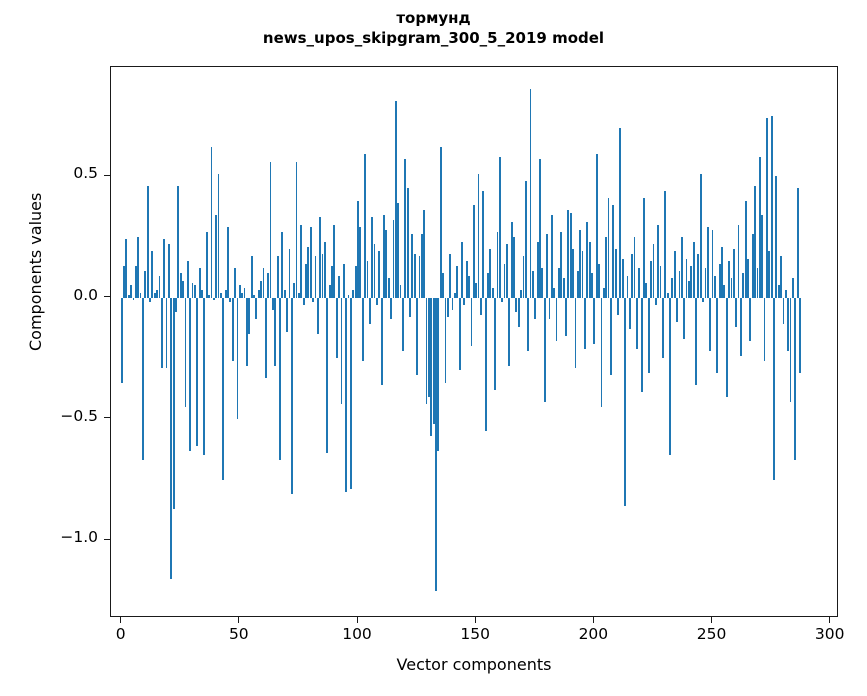 Image resolution: width=867 pixels, height=696 pixels. Describe the element at coordinates (238, 634) in the screenshot. I see `x-tick-label: 50` at that location.